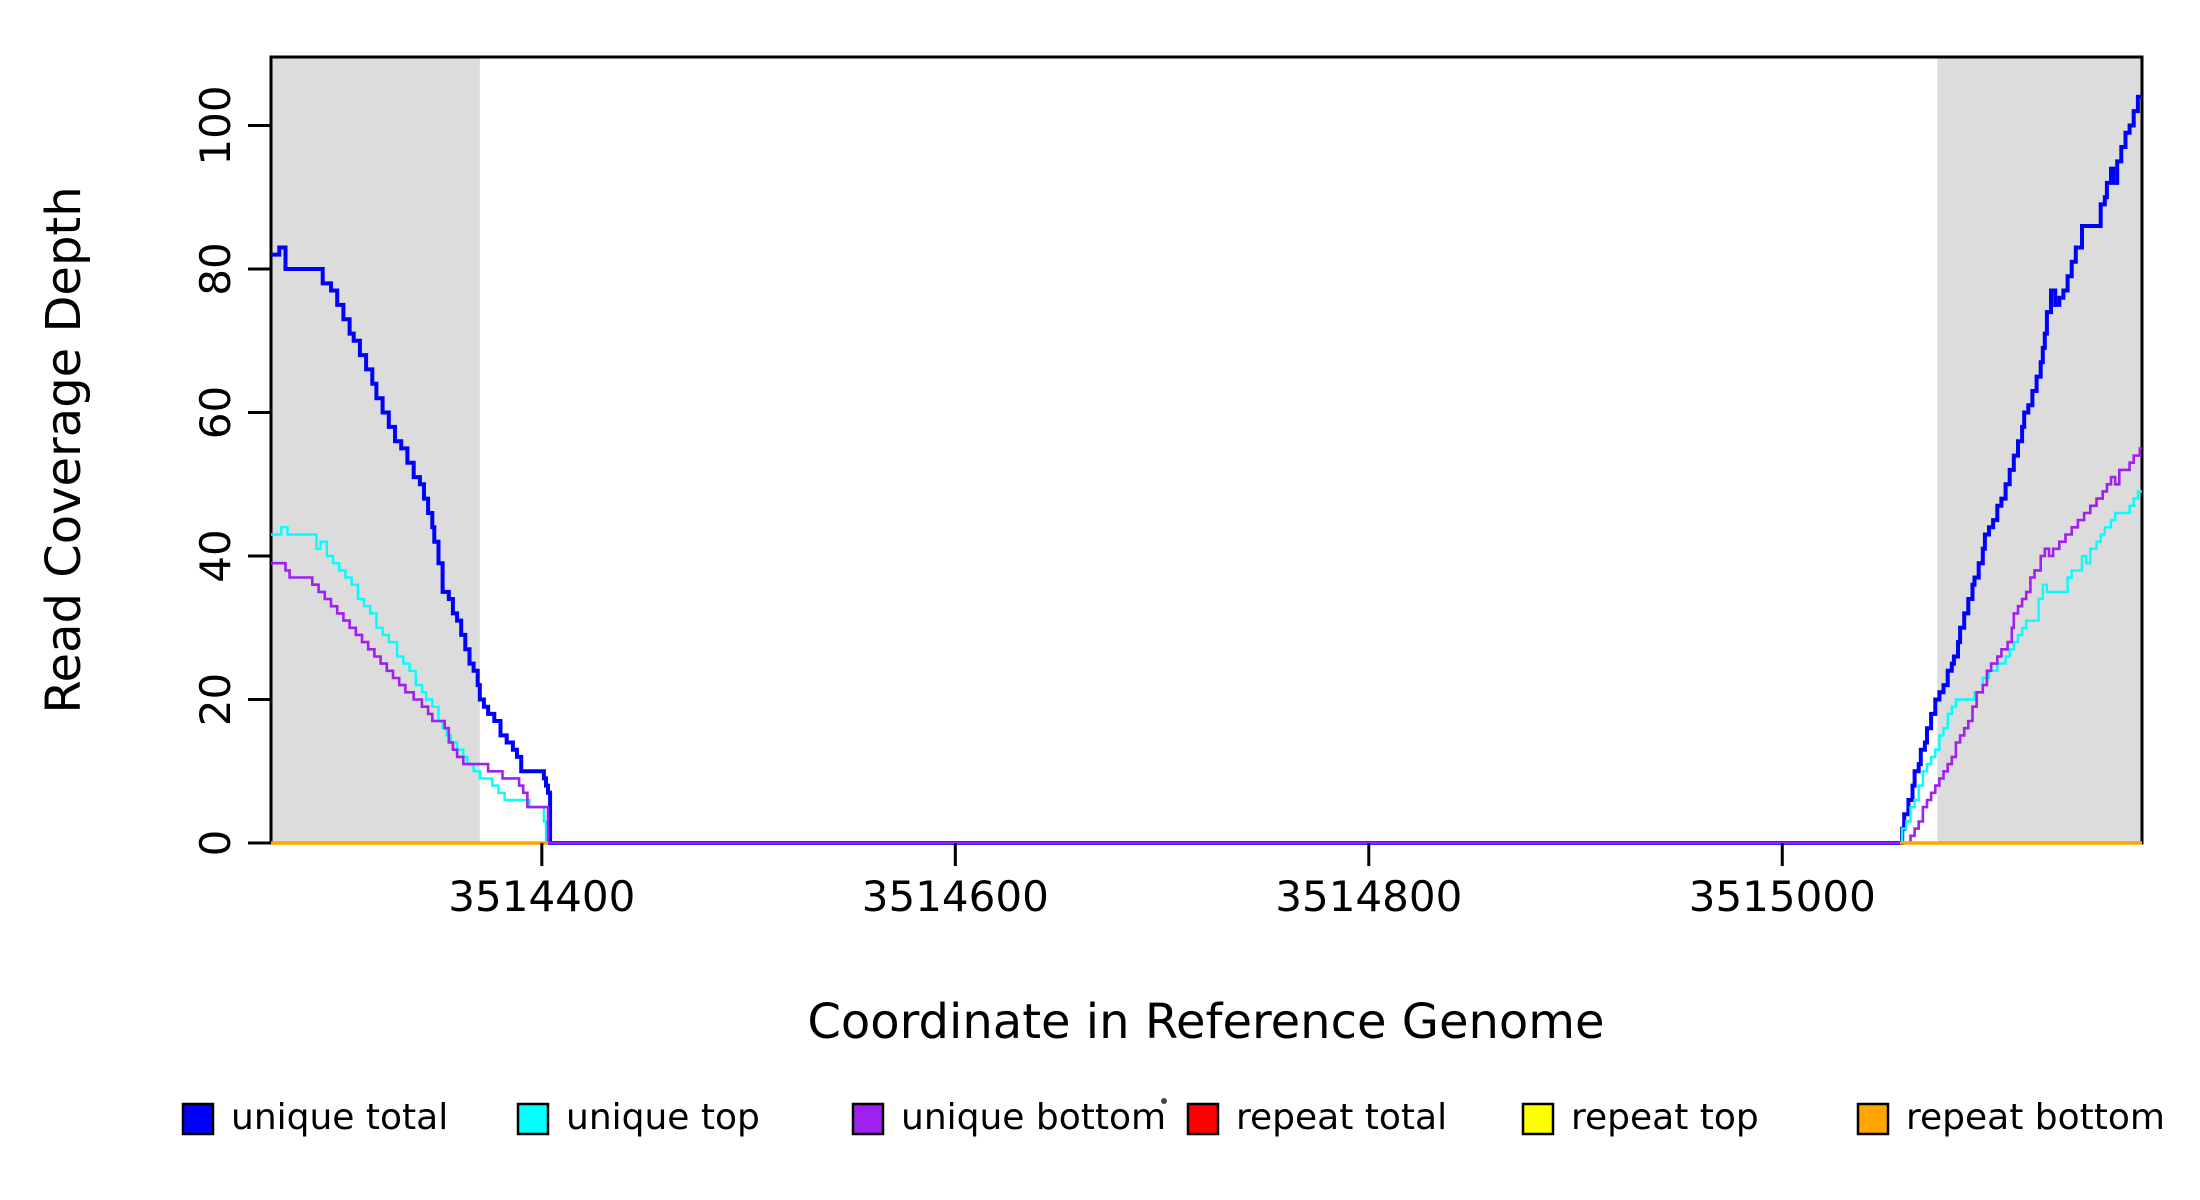  I want to click on legend-item-unique-total: unique total, so click(314, 1117).